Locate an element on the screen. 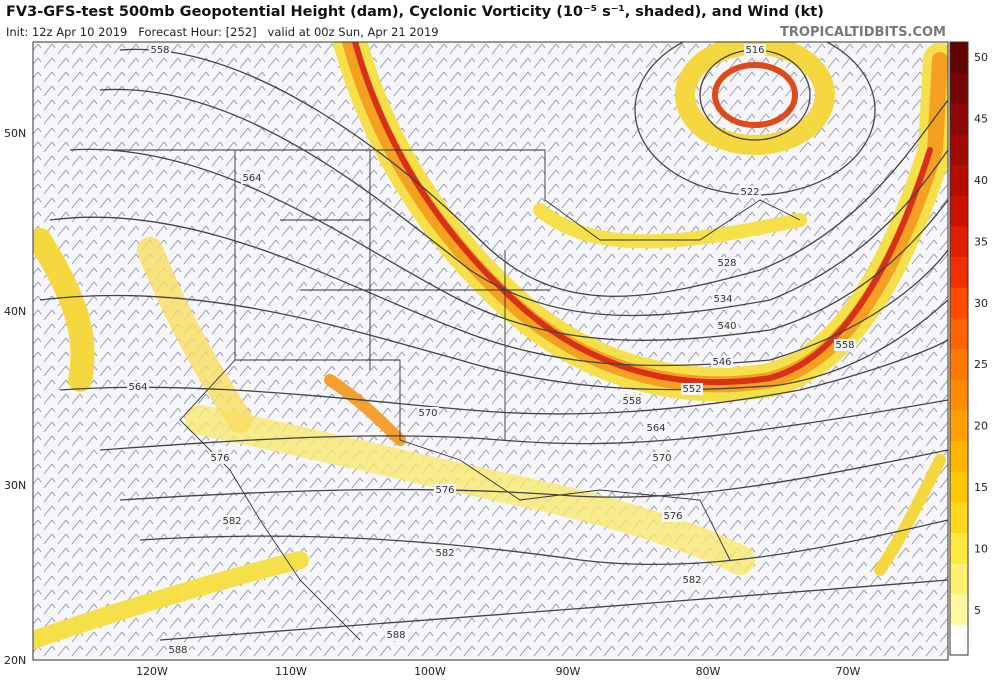 Image resolution: width=1000 pixels, height=680 pixels. colorbar-label: 50 is located at coordinates (981, 57).